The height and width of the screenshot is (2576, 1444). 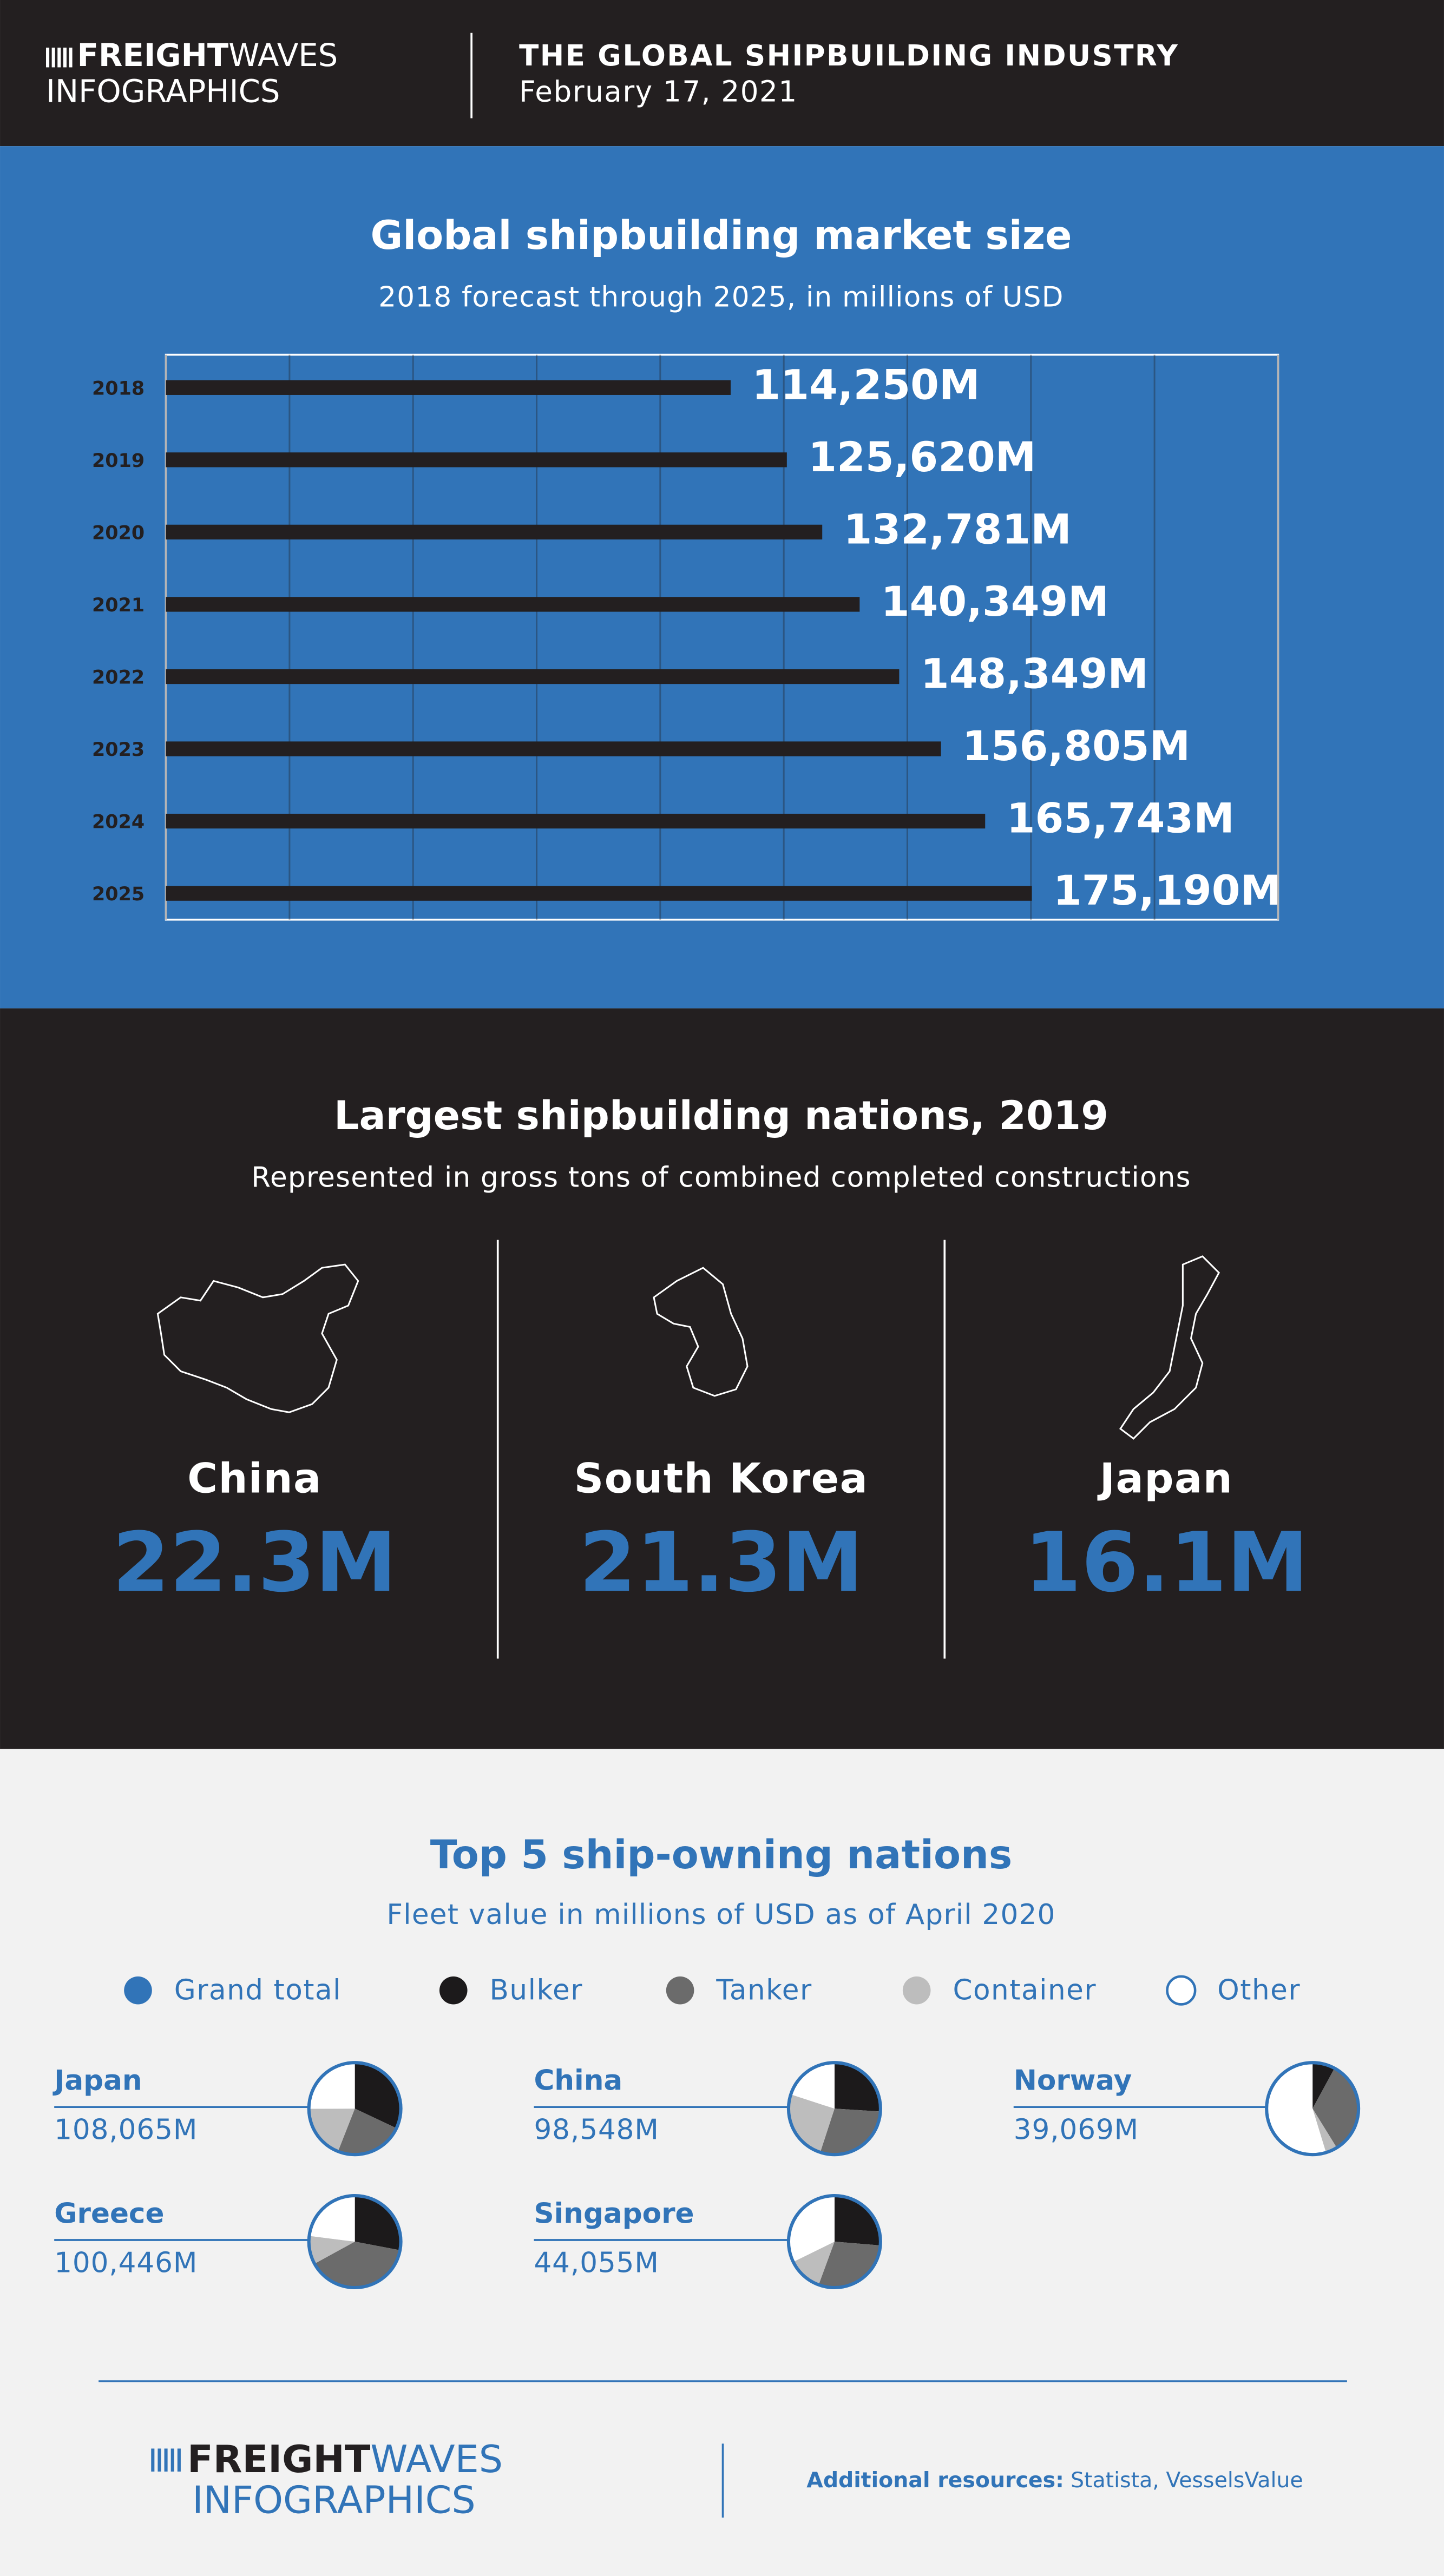 What do you see at coordinates (849, 56) in the screenshot?
I see `header-title: THE GLOBAL SHIPBUILDING INDUSTRY` at bounding box center [849, 56].